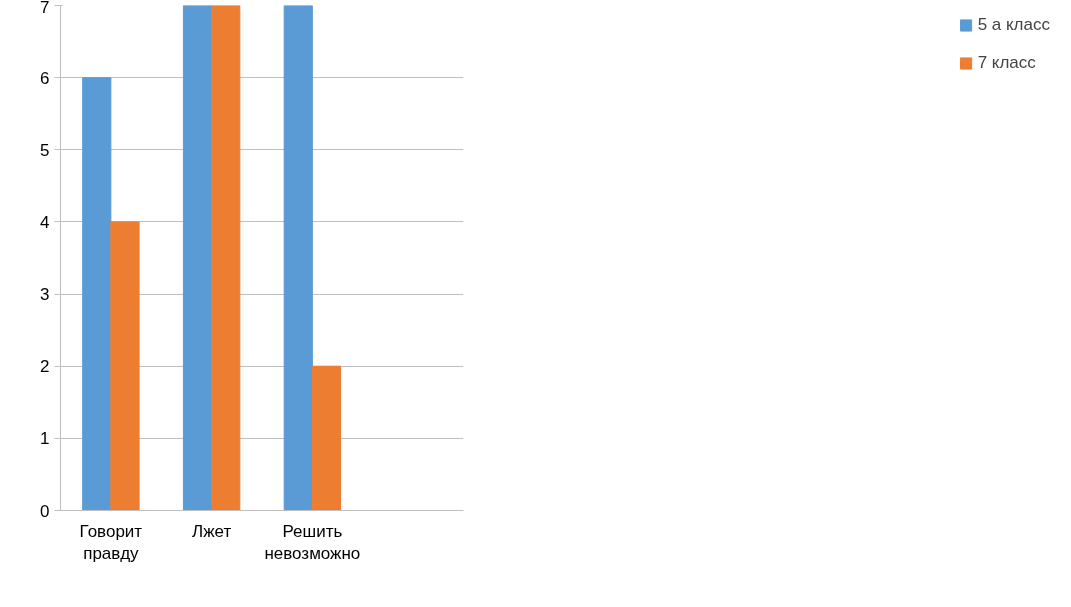 This screenshot has width=1071, height=607. What do you see at coordinates (111, 542) in the screenshot?
I see `x-tick-label: Говорит правду` at bounding box center [111, 542].